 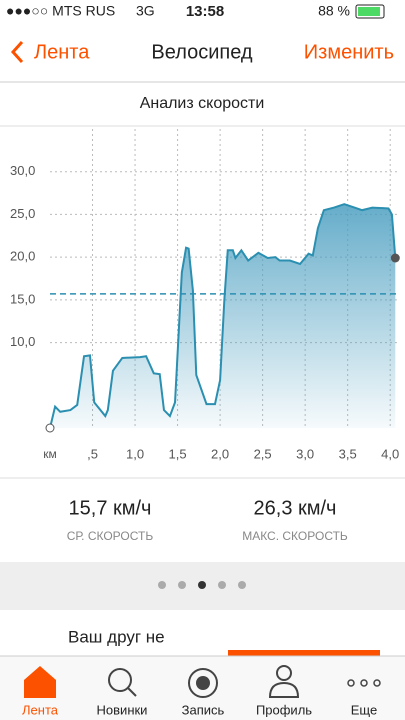 I want to click on stat-label: СР. СКОРОСТЬ, so click(x=110, y=536).